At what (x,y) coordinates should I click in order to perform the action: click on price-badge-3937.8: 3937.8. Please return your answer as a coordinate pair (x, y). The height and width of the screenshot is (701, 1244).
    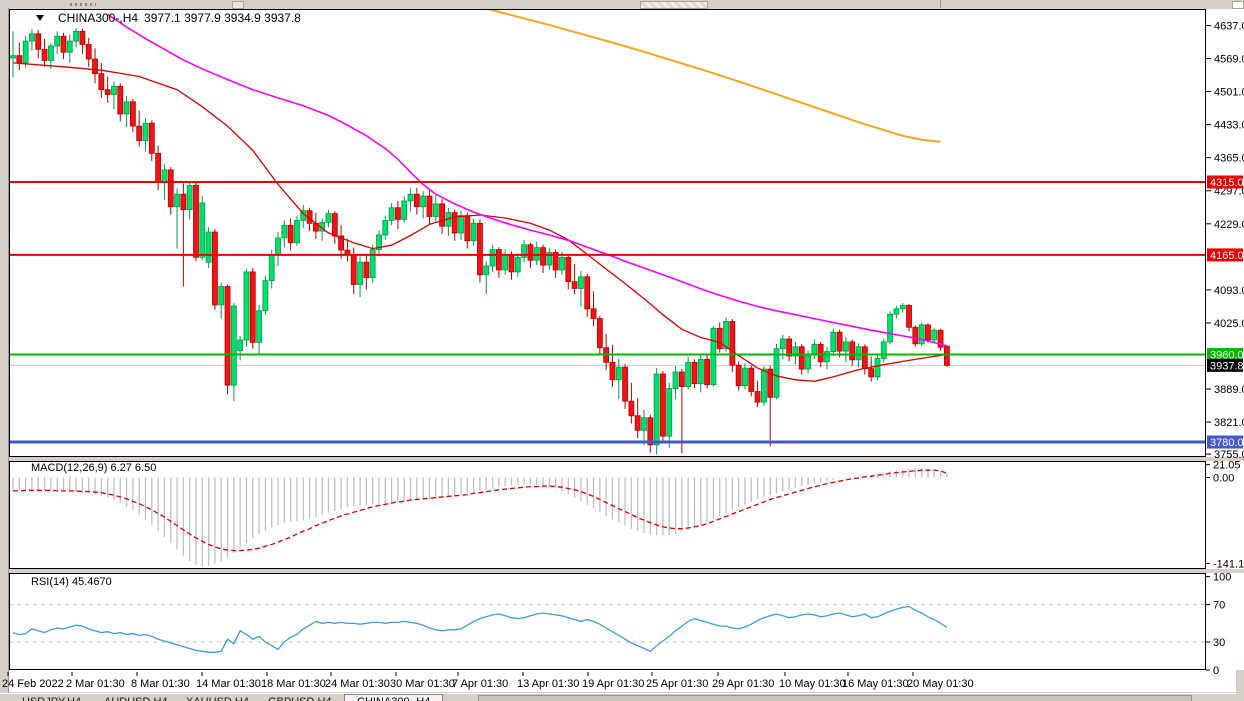
    Looking at the image, I should click on (1225, 365).